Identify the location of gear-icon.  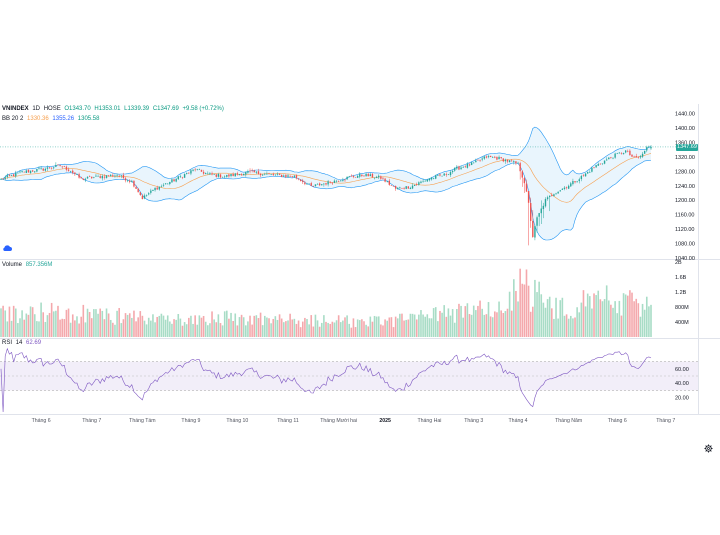
(708, 448).